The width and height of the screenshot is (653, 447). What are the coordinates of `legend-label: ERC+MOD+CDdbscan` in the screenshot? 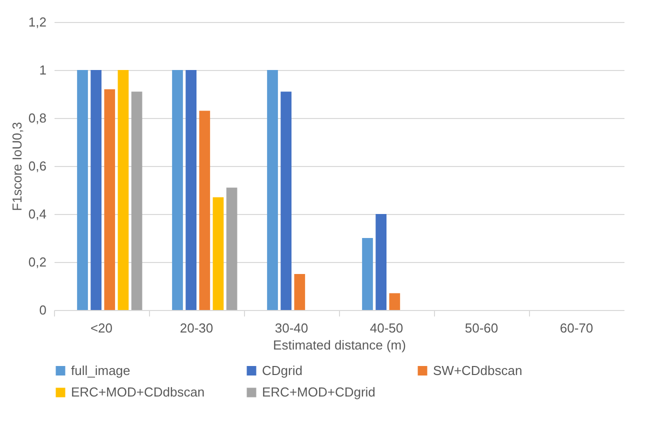 It's located at (138, 392).